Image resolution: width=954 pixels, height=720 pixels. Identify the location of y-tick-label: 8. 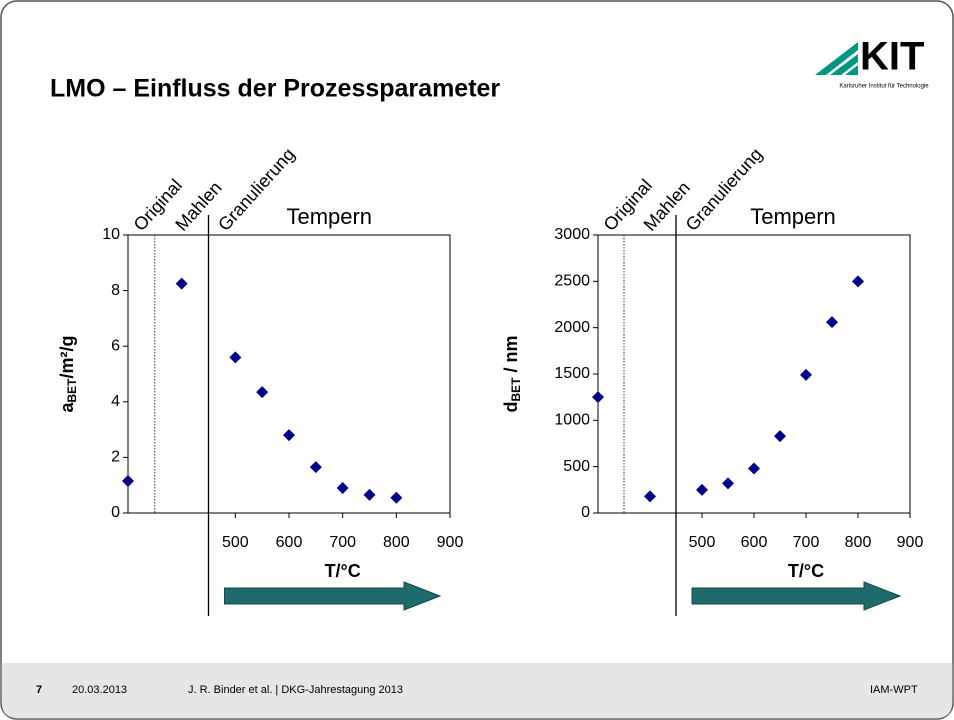
(115, 290).